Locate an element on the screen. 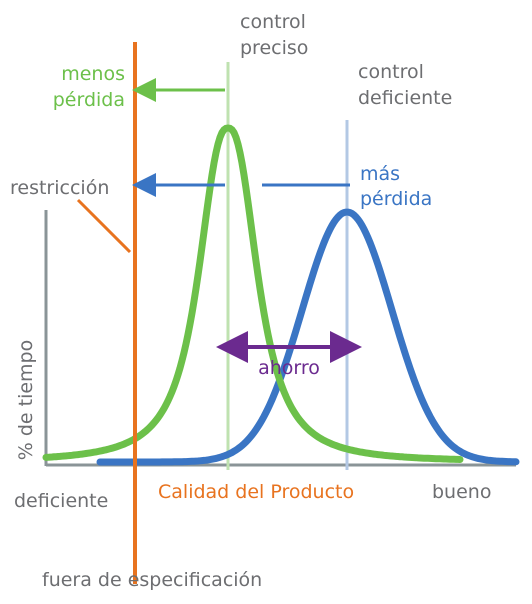 This screenshot has height=604, width=532. label: más is located at coordinates (380, 174).